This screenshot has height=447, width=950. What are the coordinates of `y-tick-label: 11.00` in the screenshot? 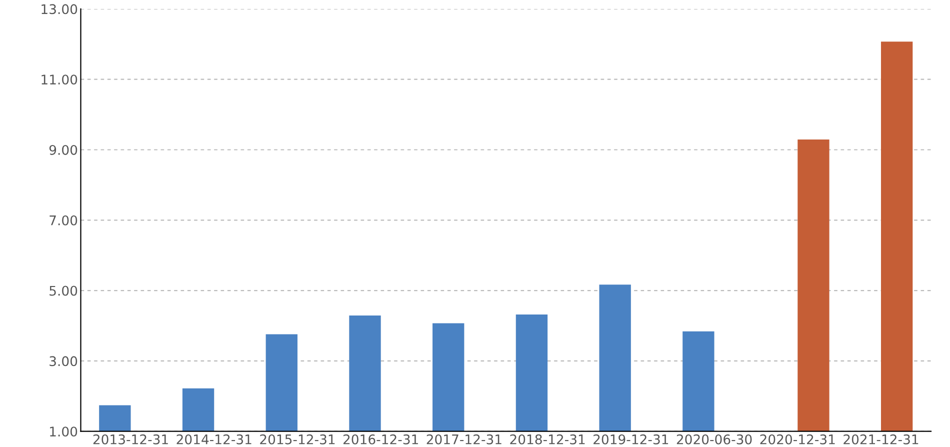 It's located at (60, 79).